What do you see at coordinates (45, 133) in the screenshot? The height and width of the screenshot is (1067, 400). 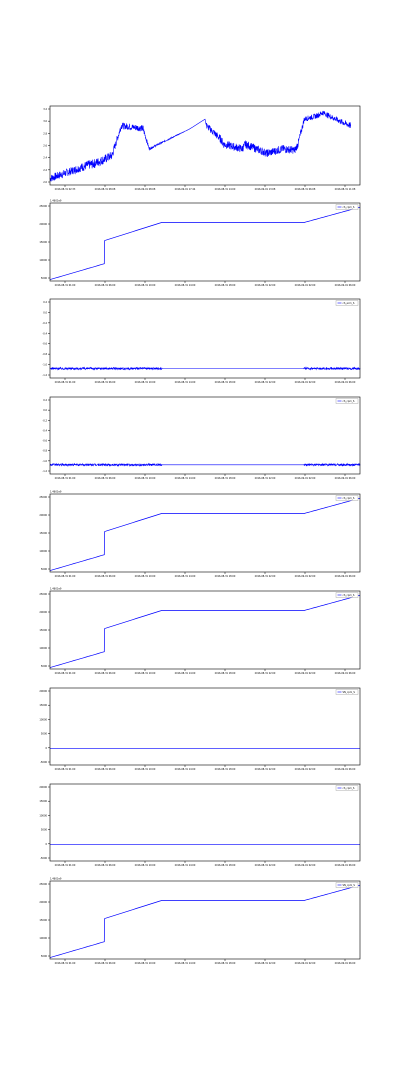 I see `y-tick-label: 2.8` at bounding box center [45, 133].